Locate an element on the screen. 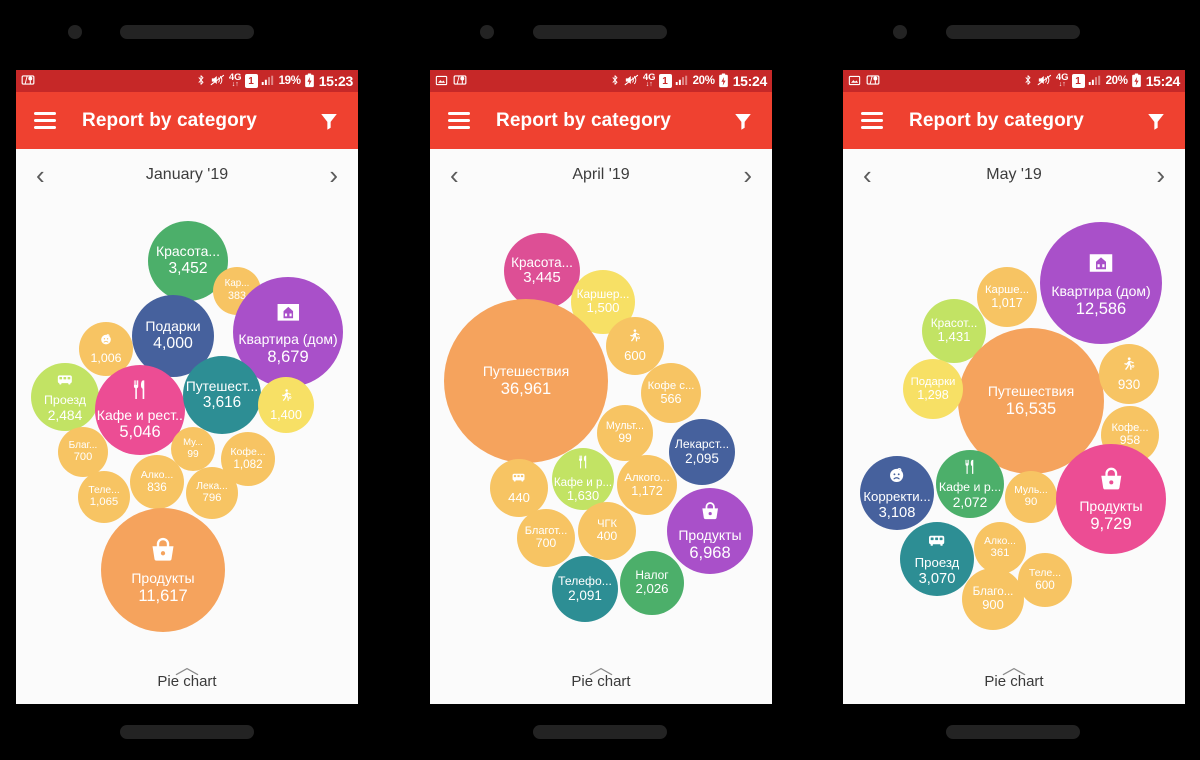  bubble: 1,400 is located at coordinates (286, 405).